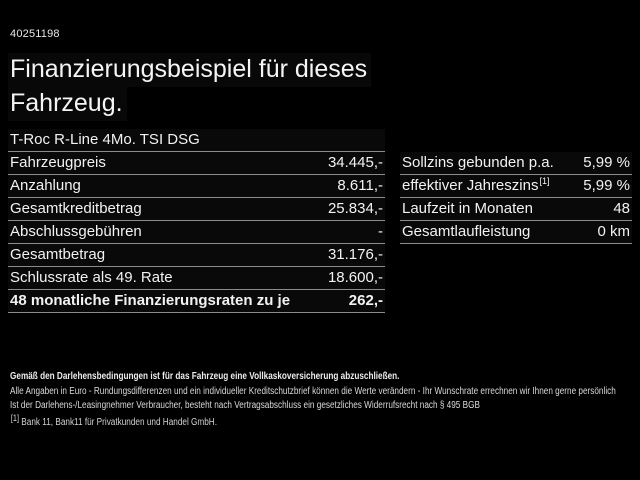 The image size is (640, 480). I want to click on table-row-laufzeit: Laufzeit in Monaten 48, so click(516, 209).